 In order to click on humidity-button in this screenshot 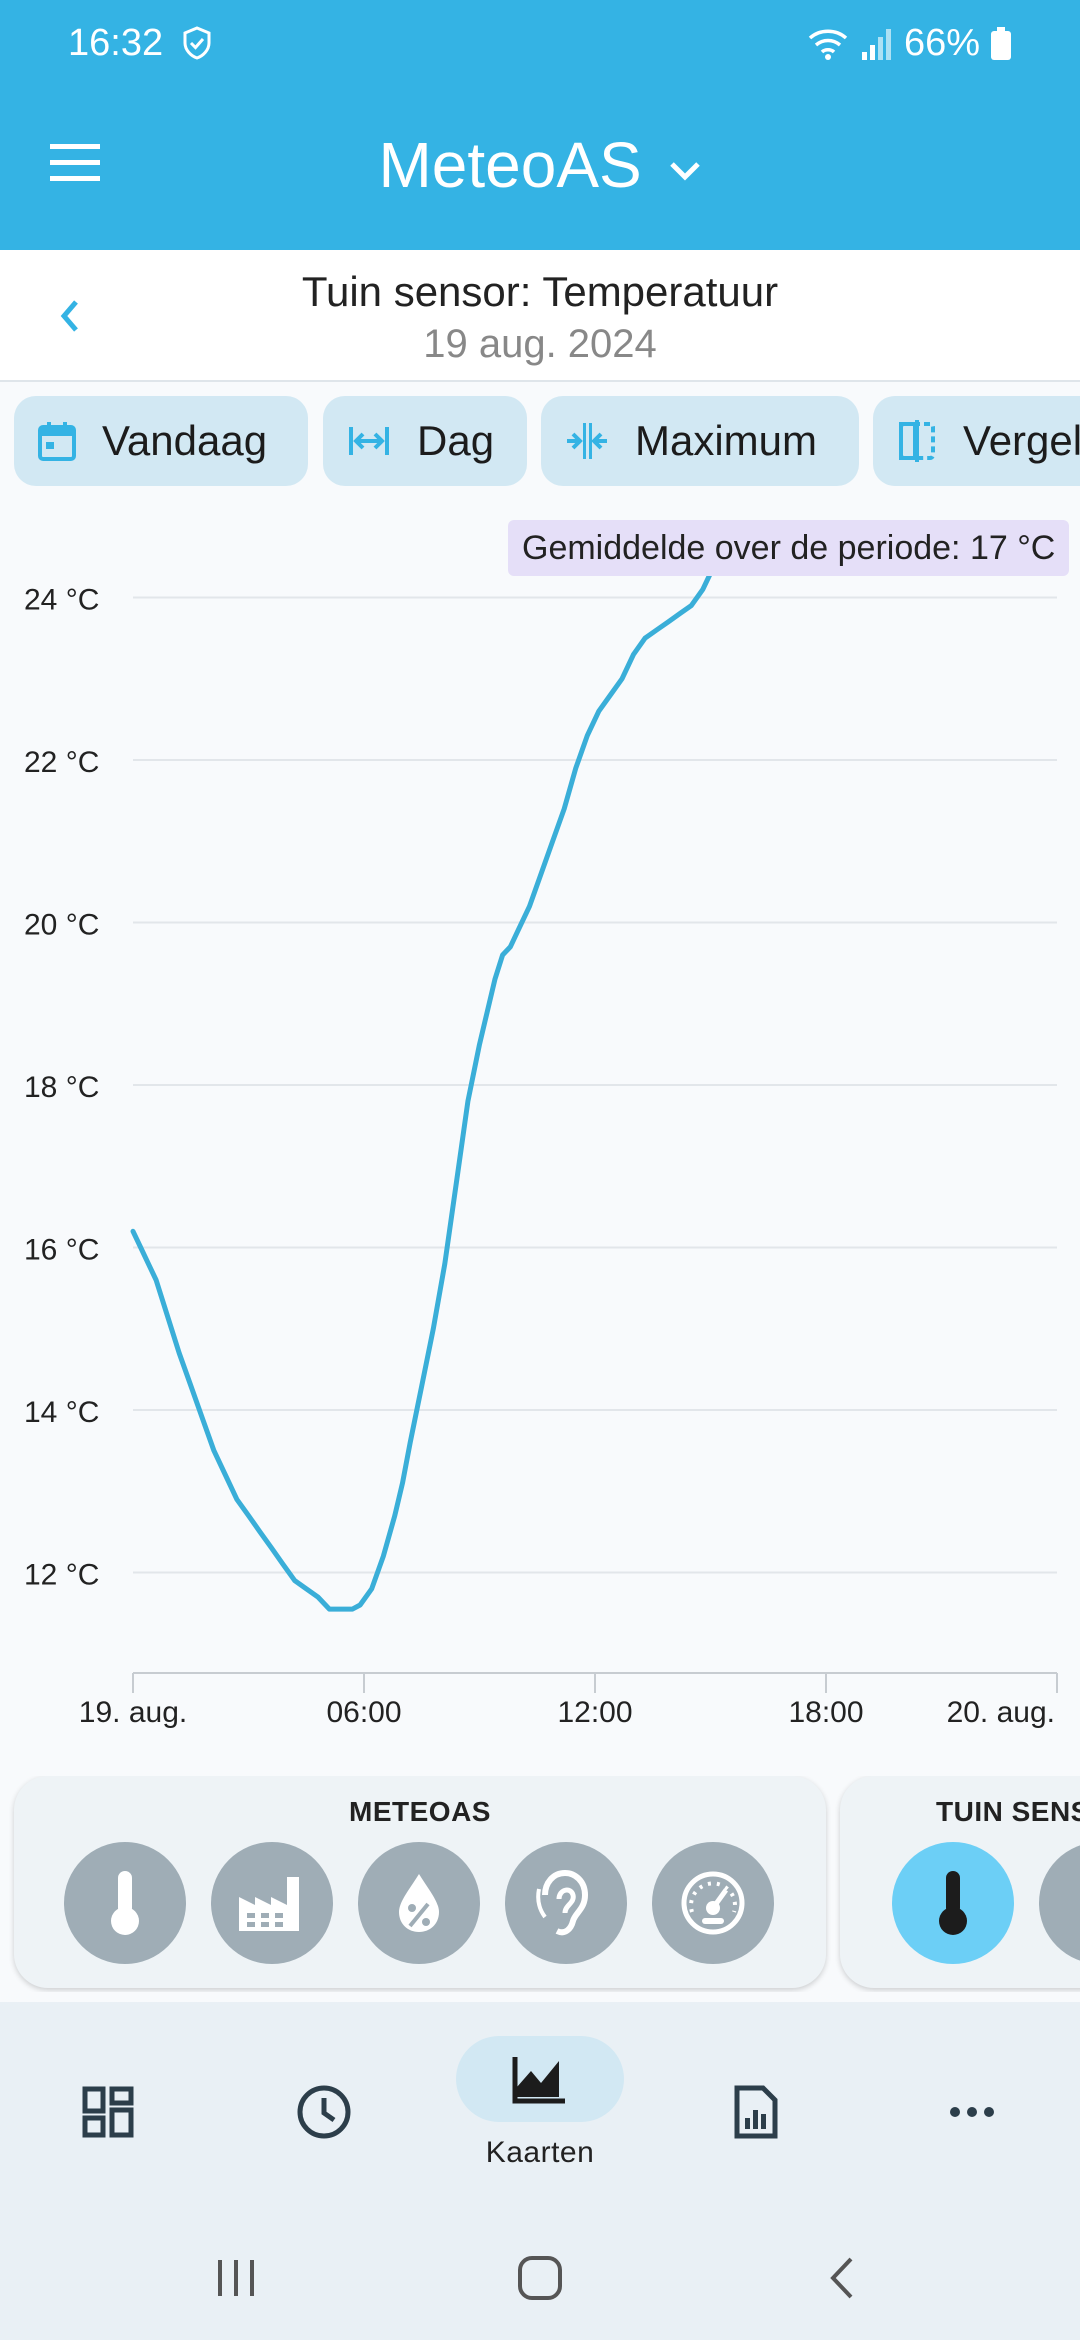, I will do `click(419, 1903)`.